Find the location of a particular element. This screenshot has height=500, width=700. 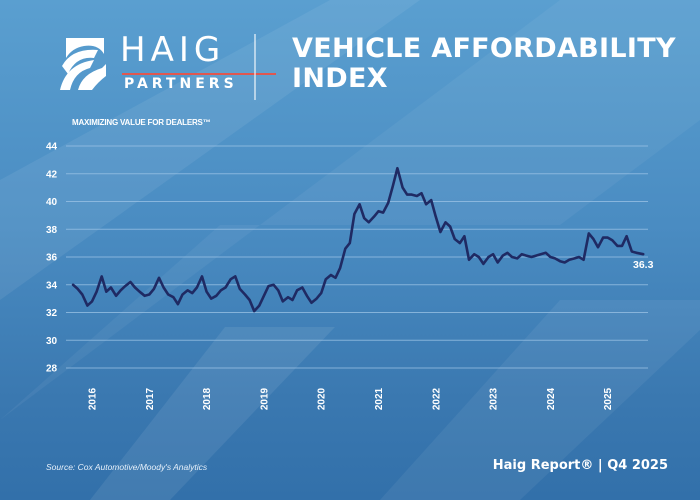

end-value-label: 36.3 is located at coordinates (643, 265).